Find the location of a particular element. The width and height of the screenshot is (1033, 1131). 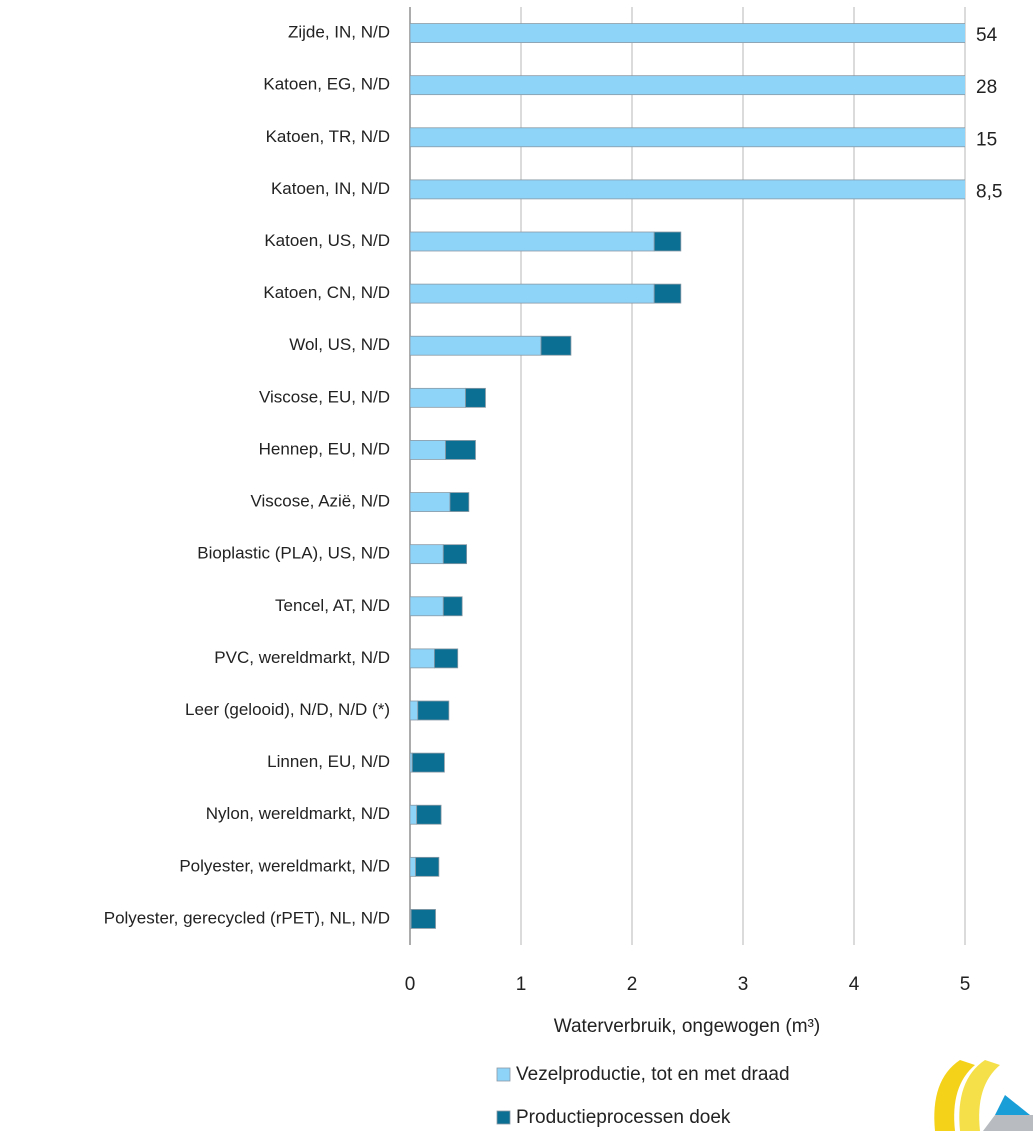

value-label: 8,5 is located at coordinates (989, 191).